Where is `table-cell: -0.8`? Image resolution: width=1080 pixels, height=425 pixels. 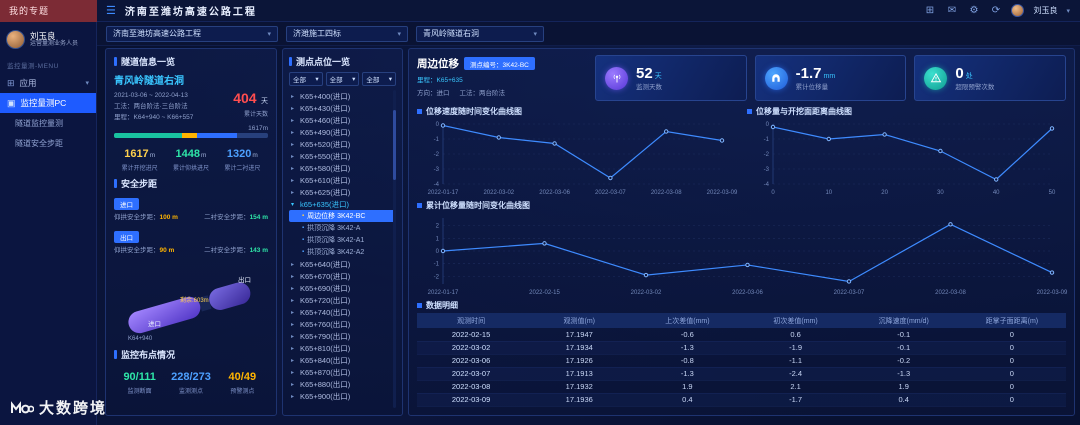
table-cell: -0.8 is located at coordinates (687, 361).